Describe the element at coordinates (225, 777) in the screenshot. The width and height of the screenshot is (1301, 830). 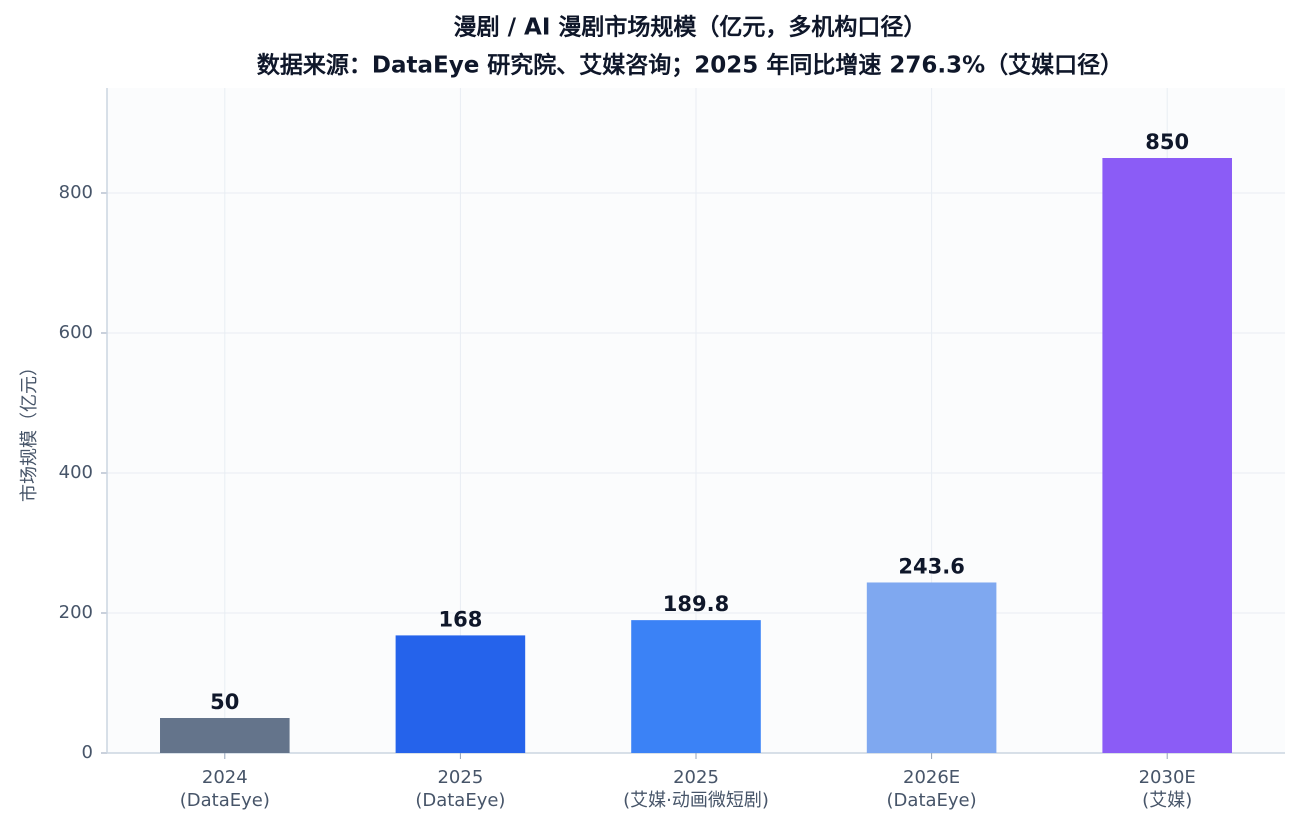
I see `x-tick-label: 2024` at that location.